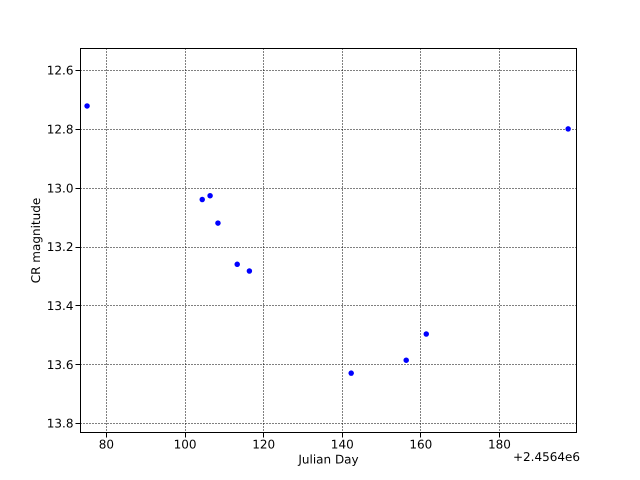  What do you see at coordinates (420, 445) in the screenshot?
I see `x-tick-label: 160` at bounding box center [420, 445].